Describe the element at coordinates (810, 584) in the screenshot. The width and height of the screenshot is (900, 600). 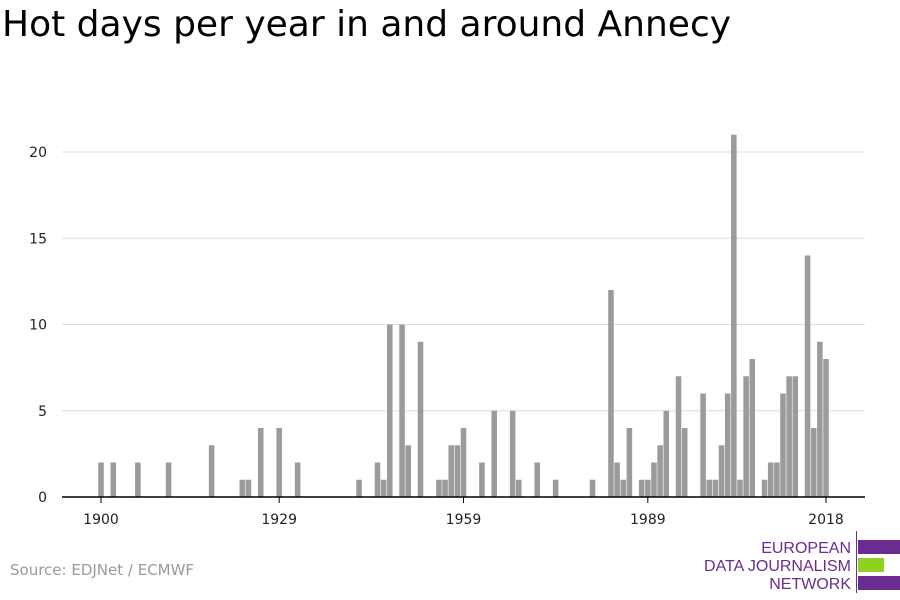
I see `logo-line-3: NETWORK` at that location.